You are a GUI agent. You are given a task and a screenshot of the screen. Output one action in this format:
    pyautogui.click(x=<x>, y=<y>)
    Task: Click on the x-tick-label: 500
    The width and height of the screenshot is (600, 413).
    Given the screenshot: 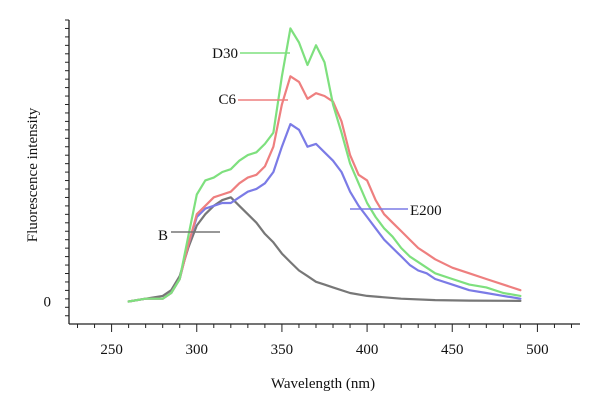 What is the action you would take?
    pyautogui.click(x=537, y=350)
    